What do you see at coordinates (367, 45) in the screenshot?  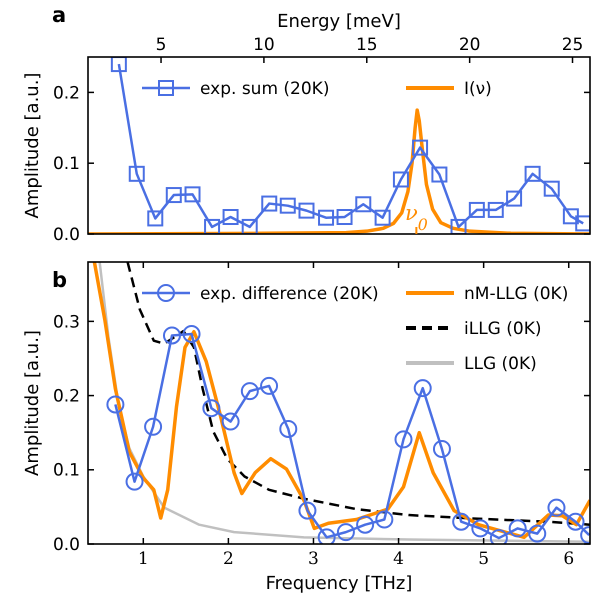 I see `x-tick-label: 15` at bounding box center [367, 45].